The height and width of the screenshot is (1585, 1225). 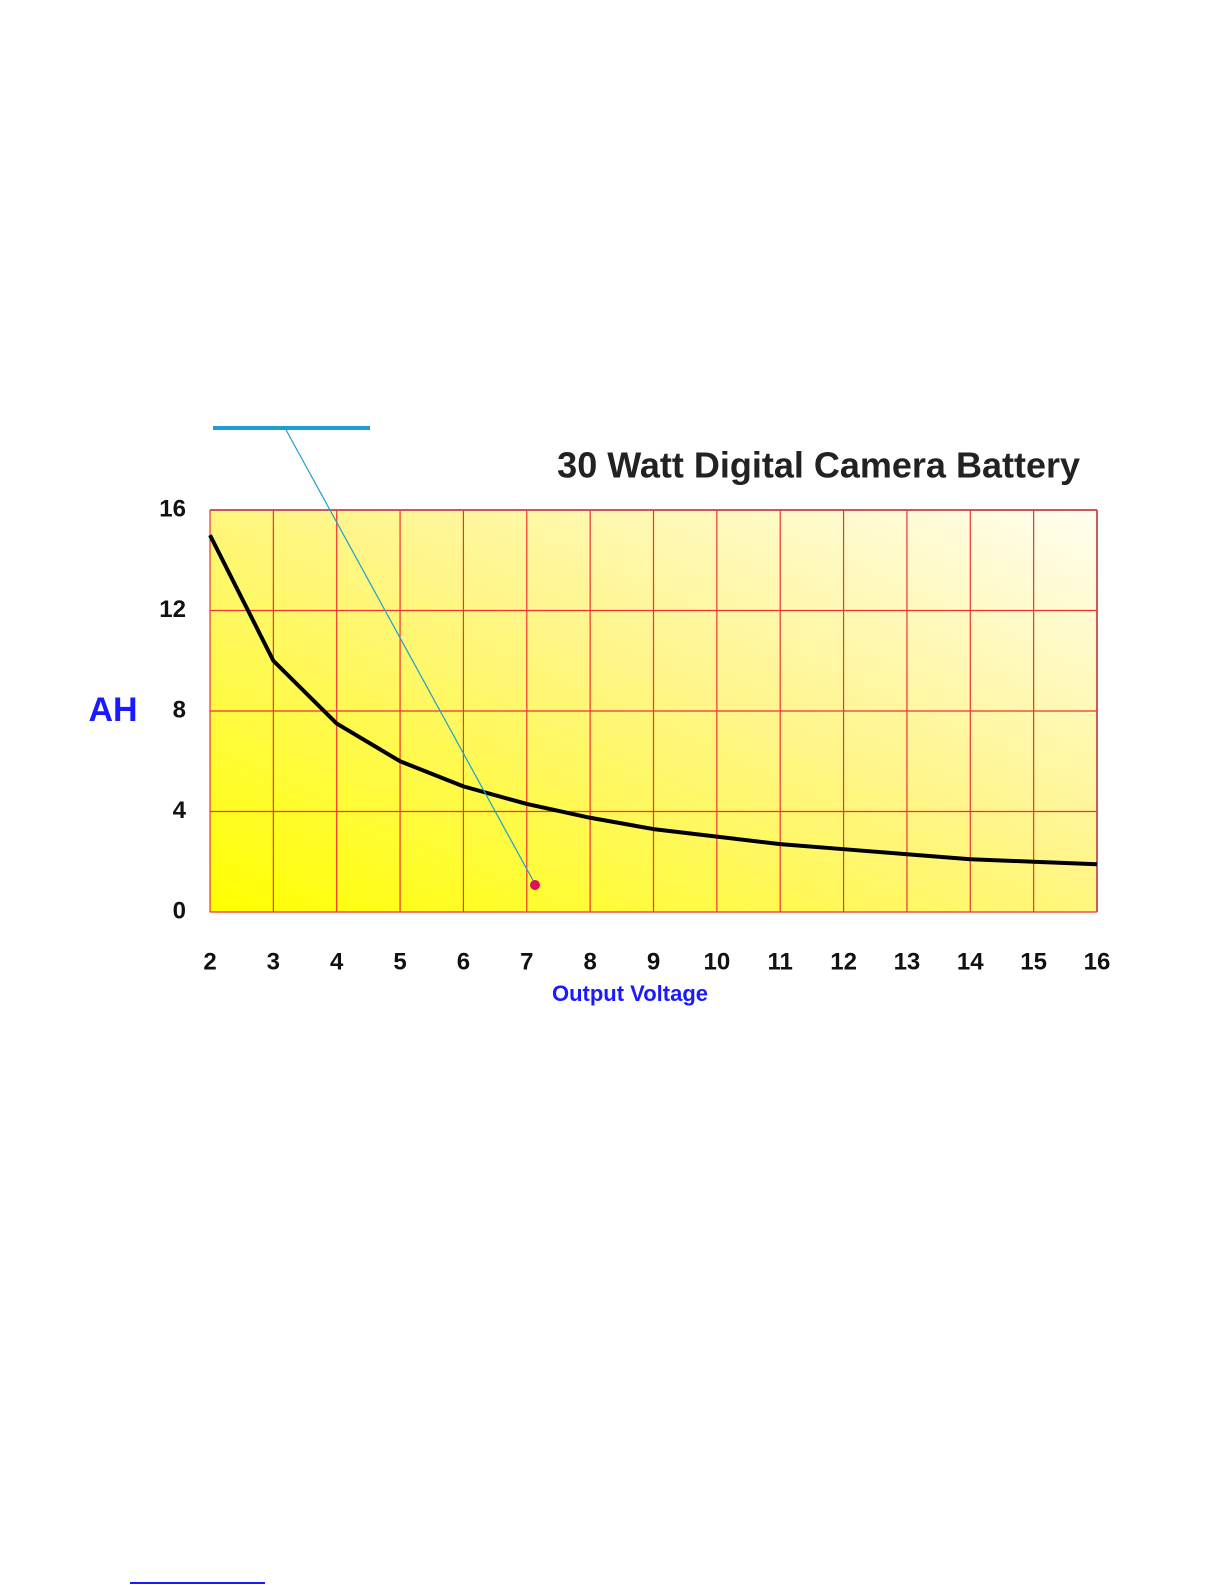 What do you see at coordinates (179, 709) in the screenshot?
I see `y-tick-label: 8` at bounding box center [179, 709].